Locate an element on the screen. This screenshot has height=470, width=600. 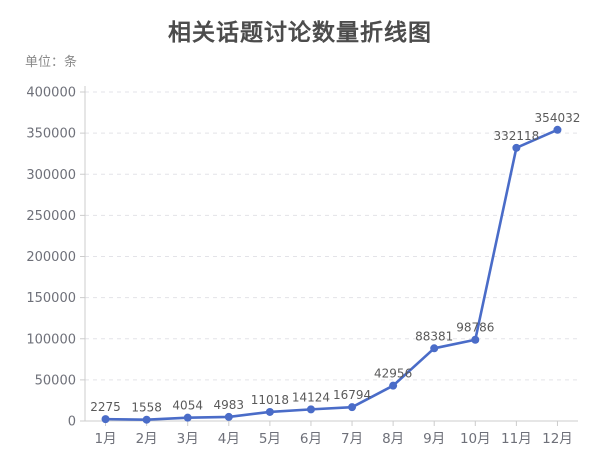
value-label: 4054 is located at coordinates (187, 406).